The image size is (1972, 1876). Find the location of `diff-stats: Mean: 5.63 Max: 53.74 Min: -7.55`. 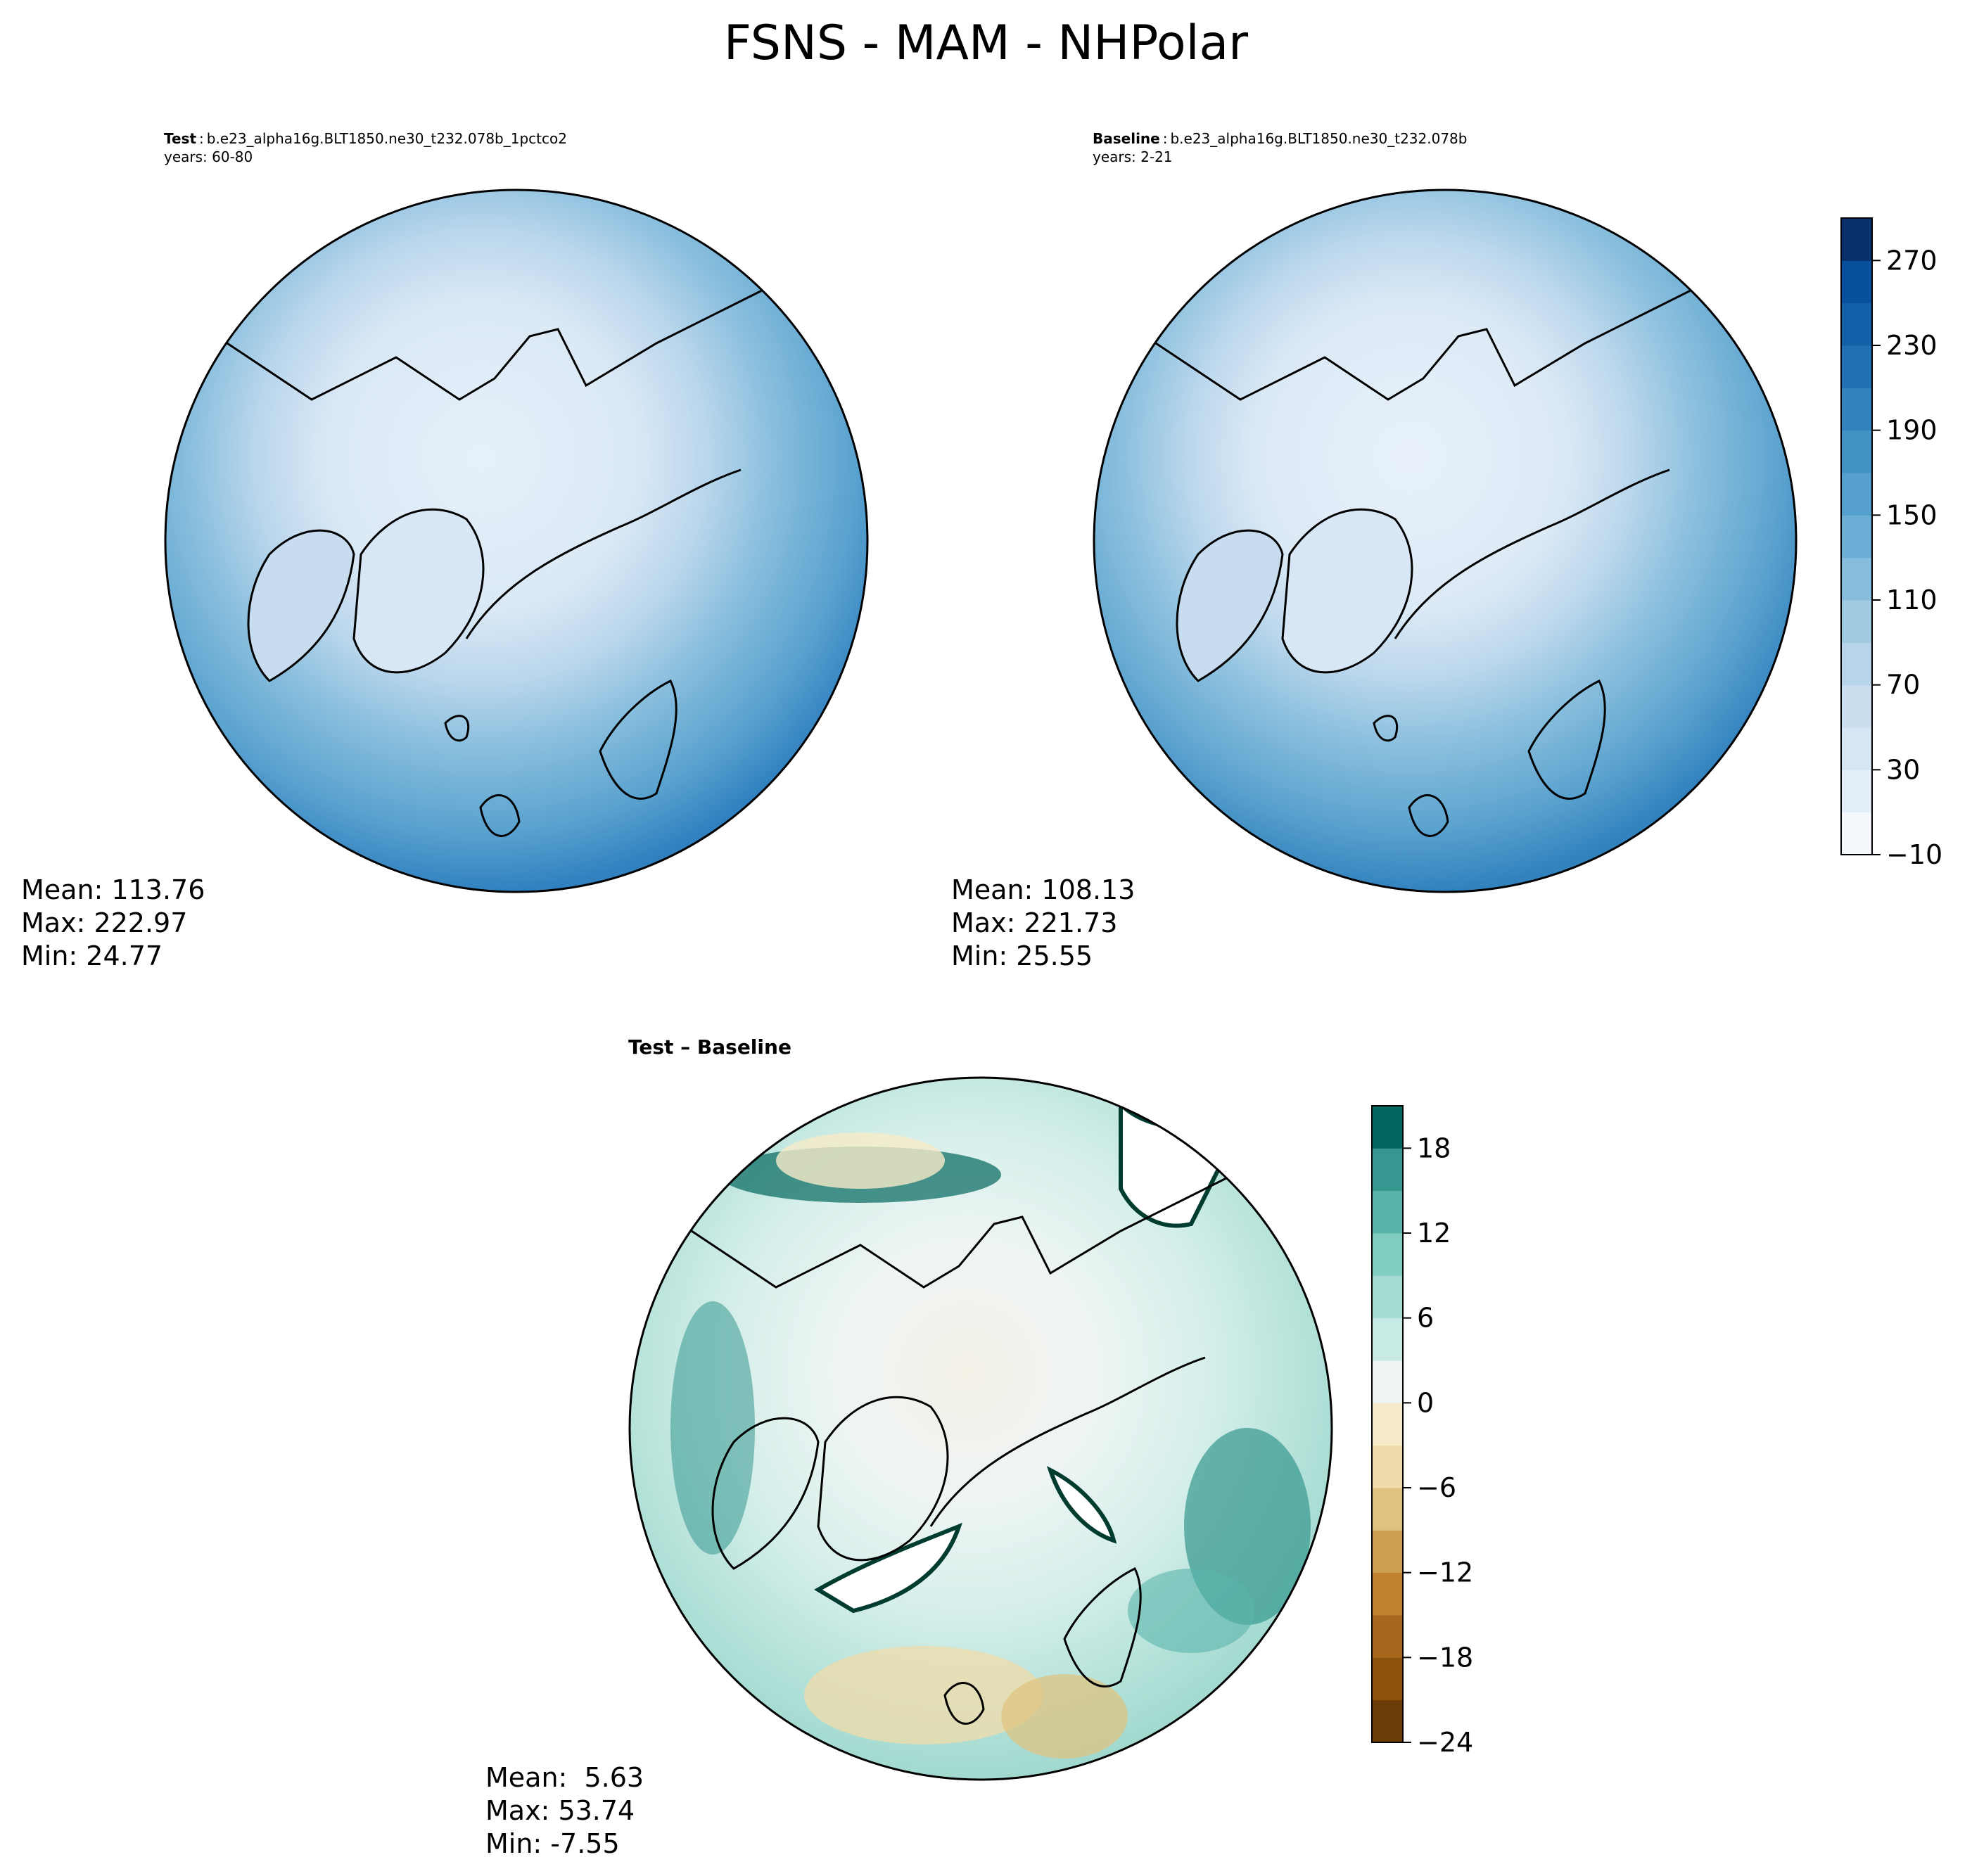

diff-stats: Mean: 5.63 Max: 53.74 Min: -7.55 is located at coordinates (564, 1811).